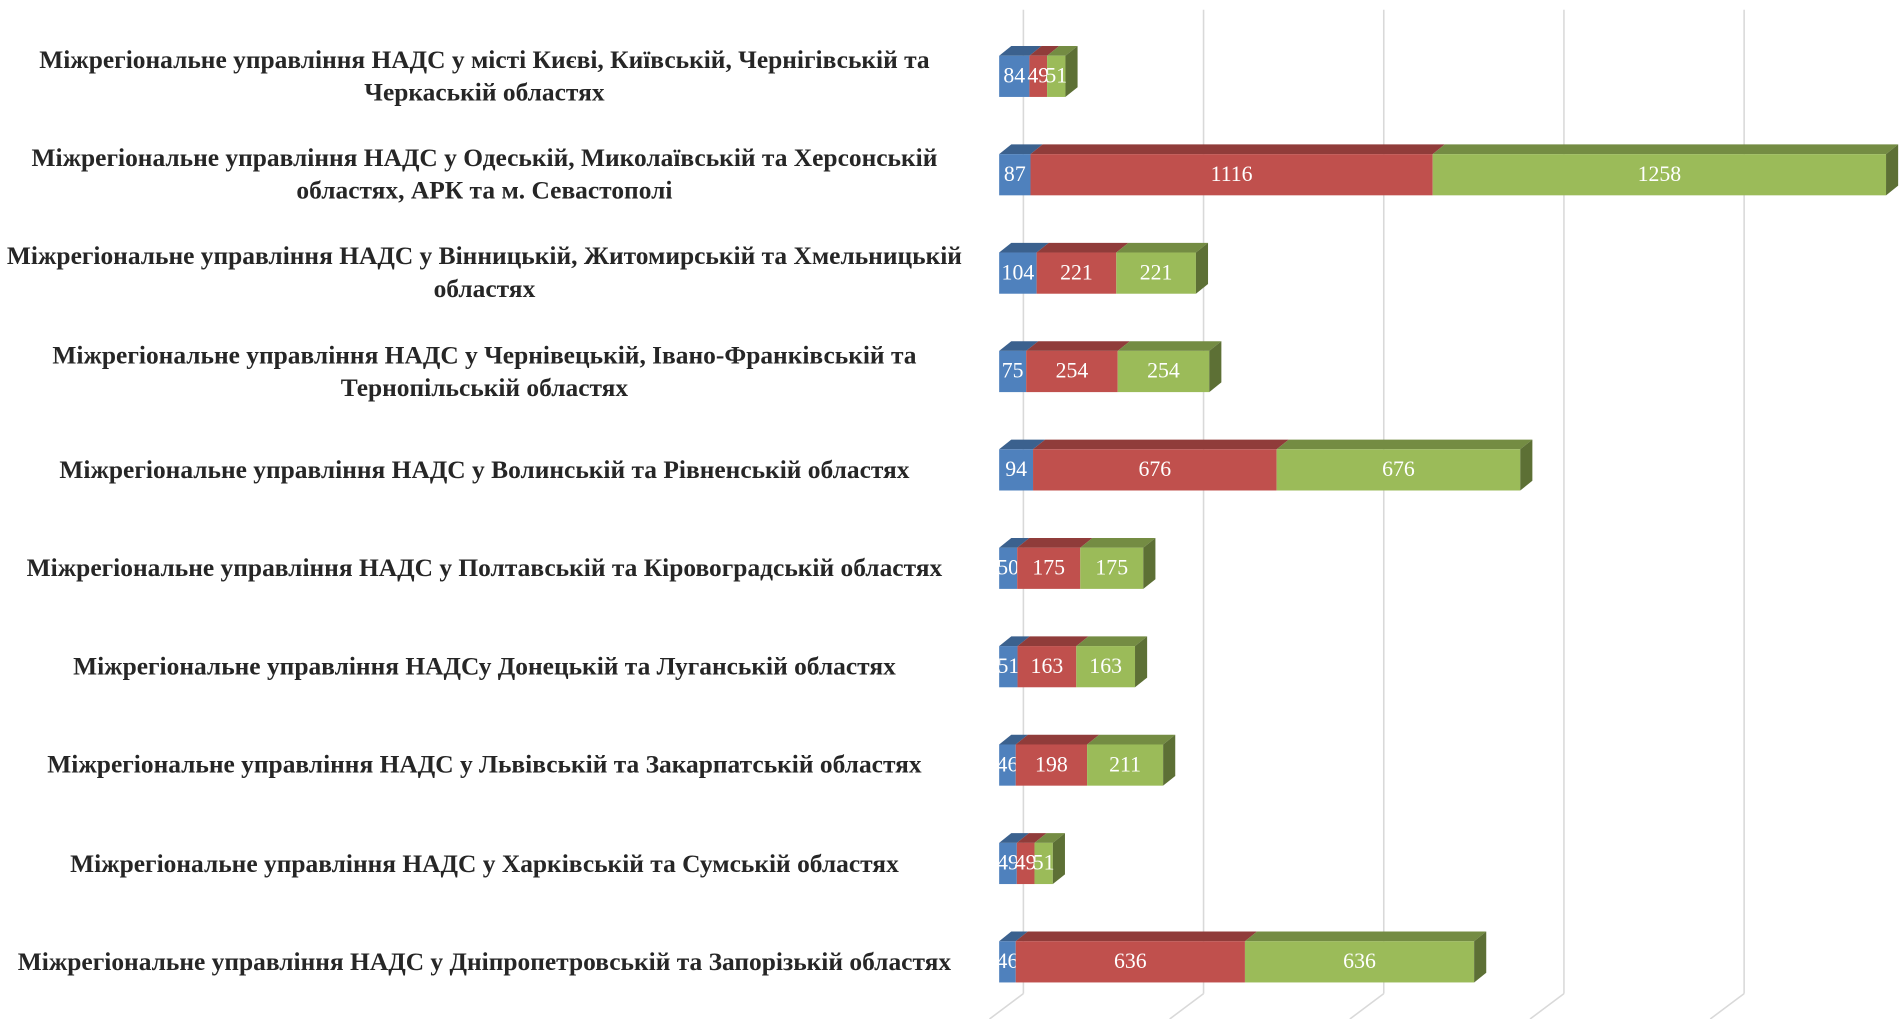 This screenshot has height=1019, width=1899. What do you see at coordinates (1660, 174) in the screenshot?
I see `data-label: 1258` at bounding box center [1660, 174].